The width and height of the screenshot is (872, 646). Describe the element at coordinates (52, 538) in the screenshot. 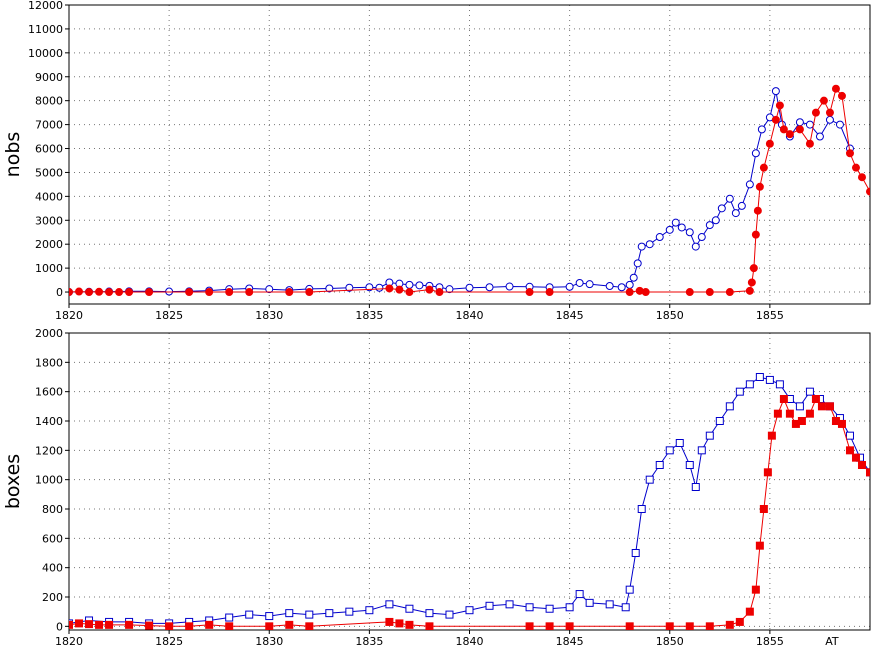

I see `y-tick-label: 600` at that location.